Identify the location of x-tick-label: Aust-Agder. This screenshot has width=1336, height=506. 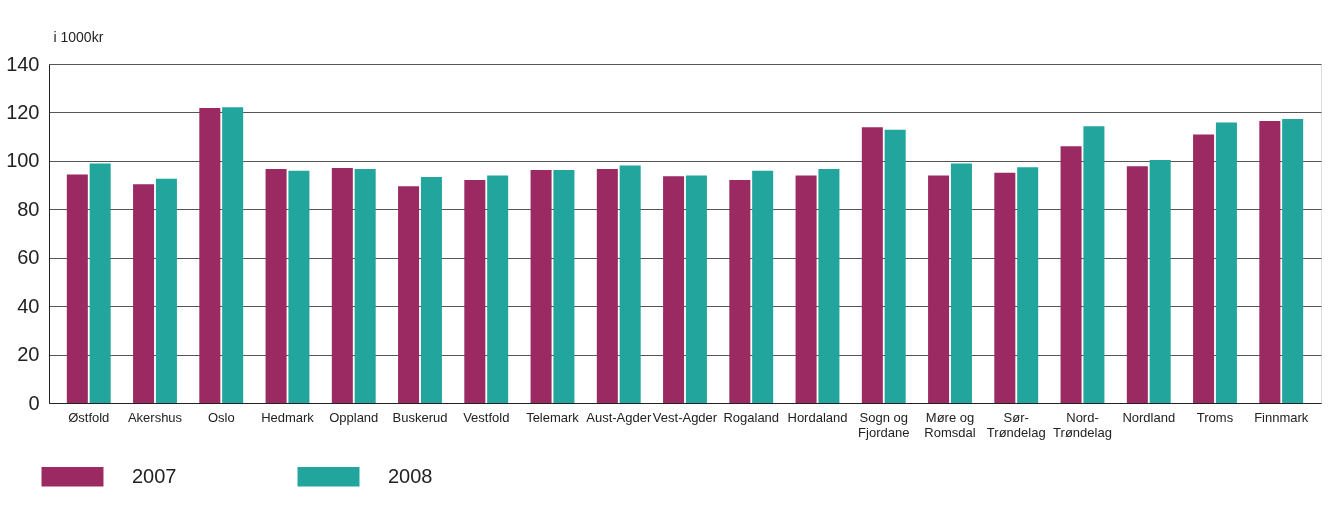
(619, 417).